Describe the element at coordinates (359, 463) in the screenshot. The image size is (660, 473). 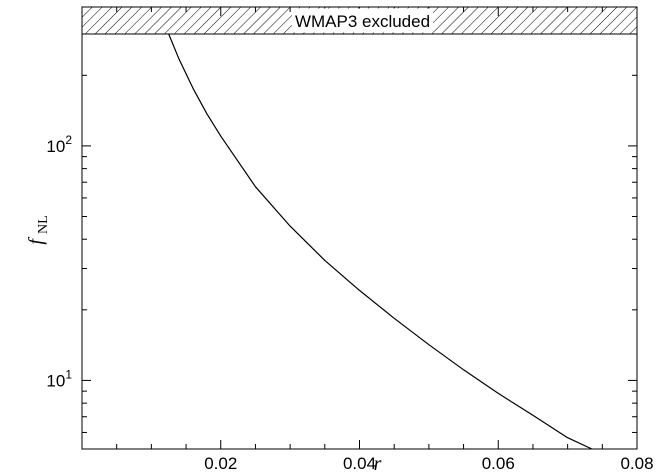
I see `x-tick-label: 0.04` at that location.